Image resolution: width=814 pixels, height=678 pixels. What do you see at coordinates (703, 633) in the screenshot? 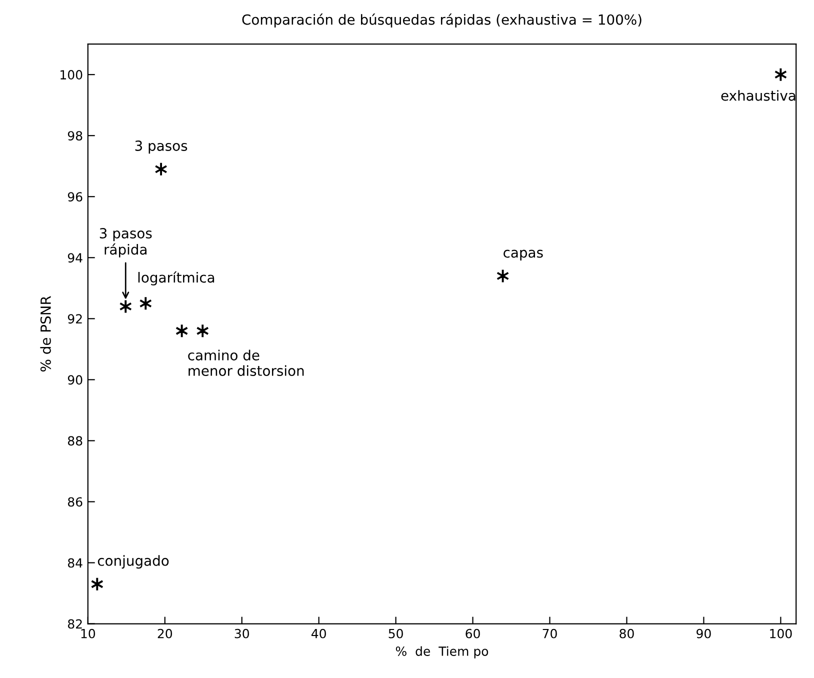
I see `x-tick-label: 90` at bounding box center [703, 633].